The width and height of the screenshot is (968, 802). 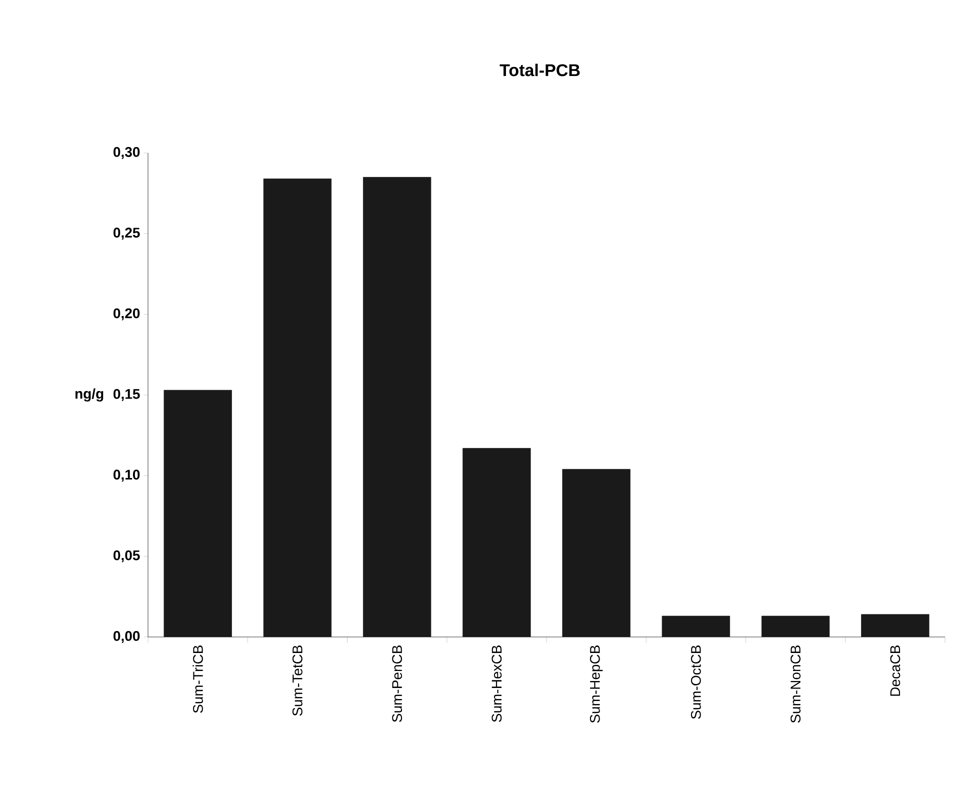 What do you see at coordinates (127, 476) in the screenshot?
I see `y-tick-label: 0,10` at bounding box center [127, 476].